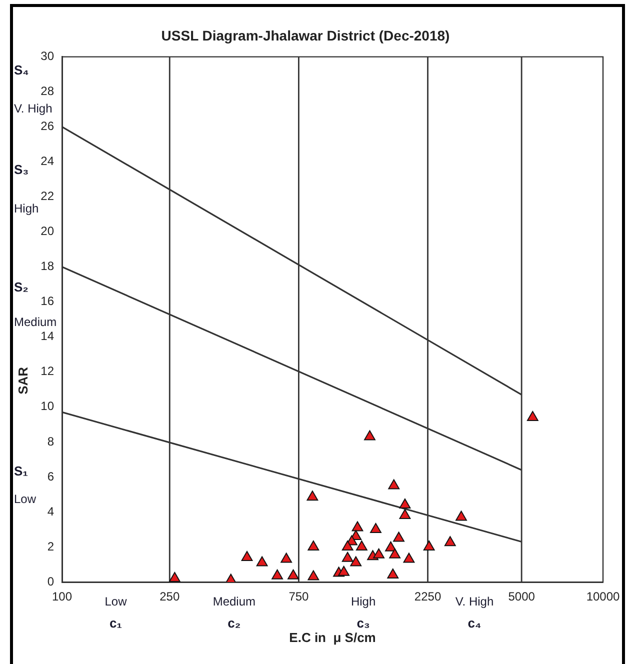 The image size is (629, 664). I want to click on x-tick-label: 100, so click(62, 597).